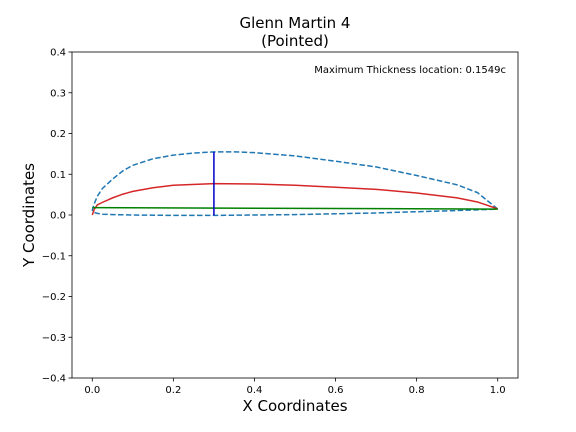 The height and width of the screenshot is (432, 576). I want to click on y-tick-label-1: 0.3, so click(58, 93).